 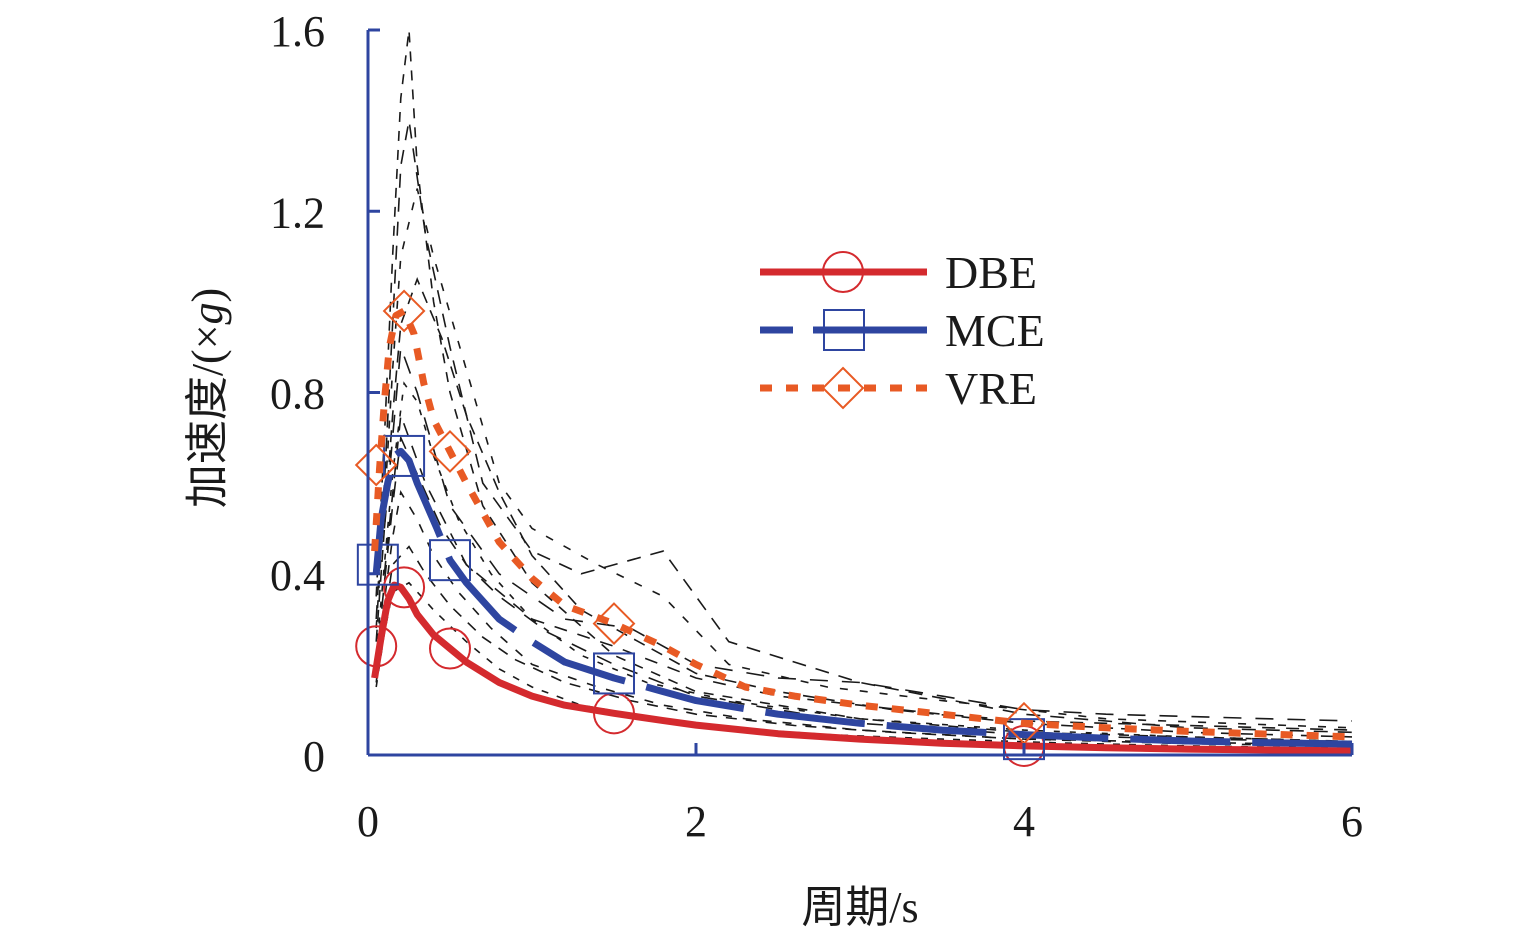 I want to click on y-tick-label: 1.2, so click(x=297, y=212).